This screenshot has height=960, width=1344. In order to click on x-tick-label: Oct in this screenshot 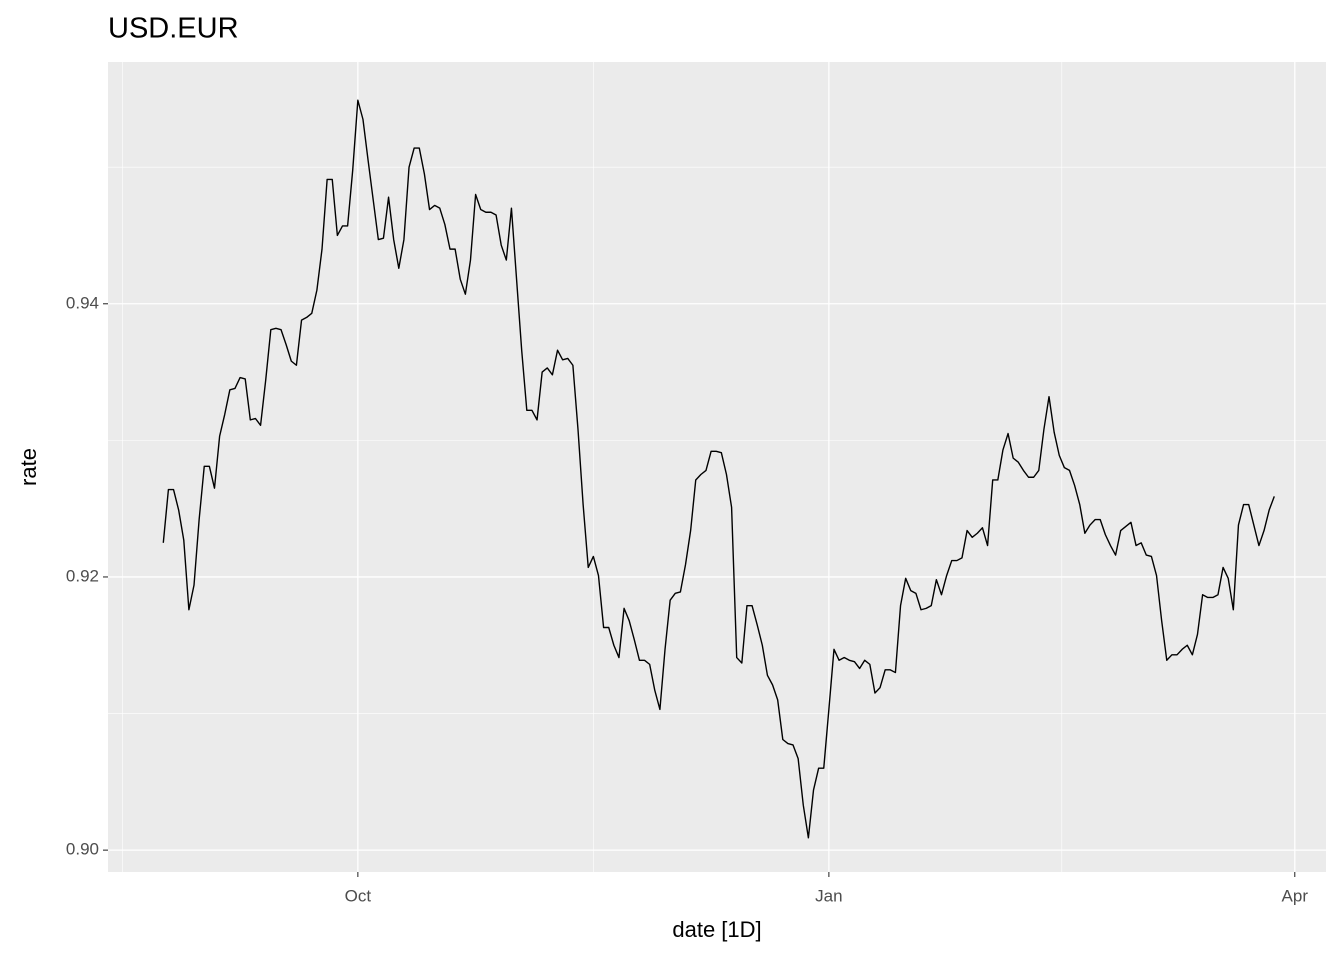, I will do `click(358, 895)`.